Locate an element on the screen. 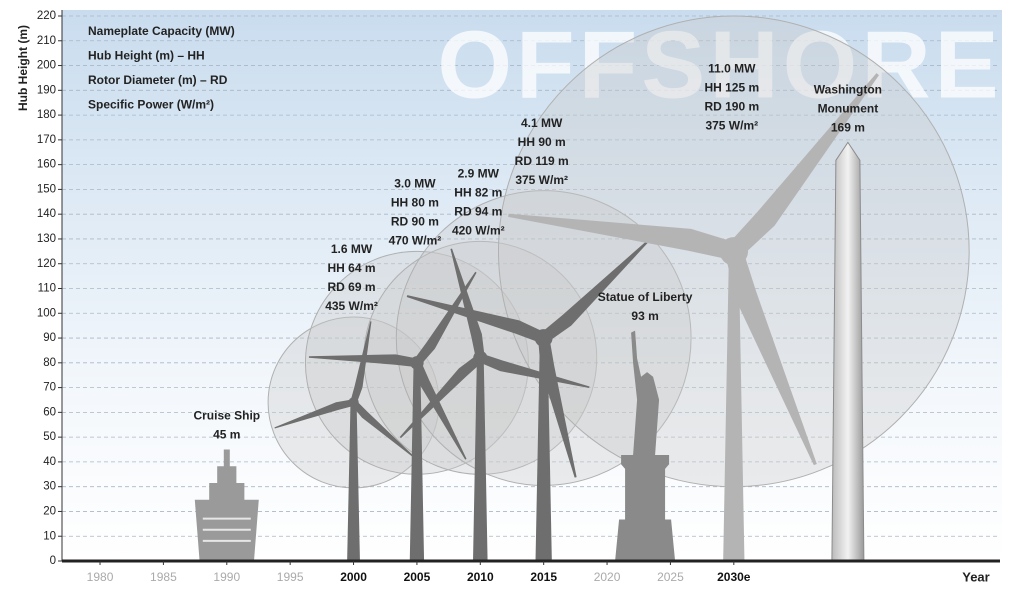  y-tick-label: 180 is located at coordinates (46, 115).